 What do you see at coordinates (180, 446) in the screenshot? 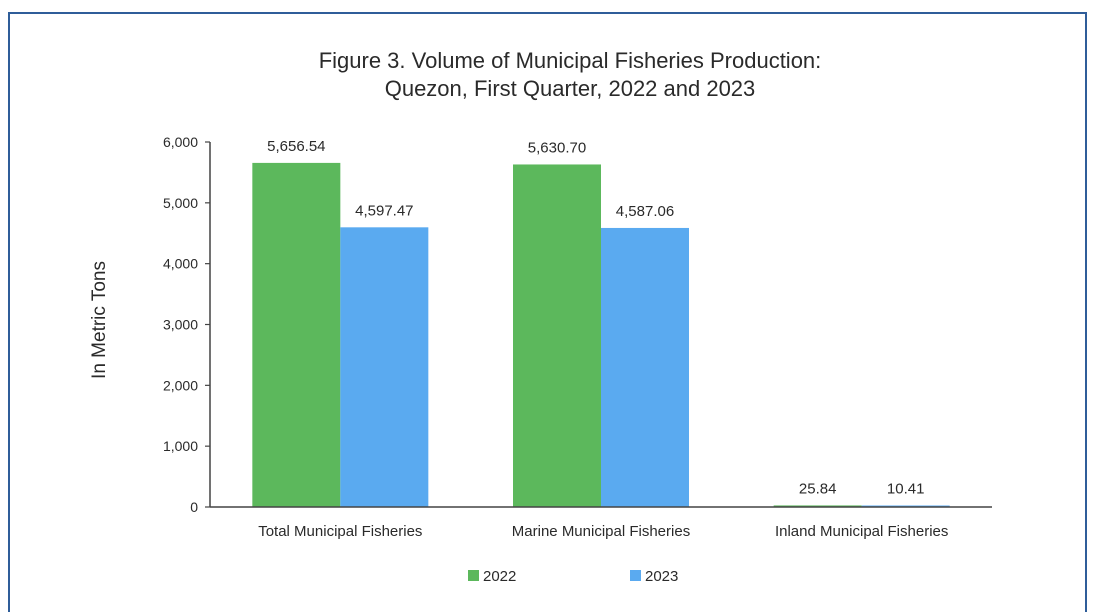
I see `y-tick-label: 1,000` at bounding box center [180, 446].